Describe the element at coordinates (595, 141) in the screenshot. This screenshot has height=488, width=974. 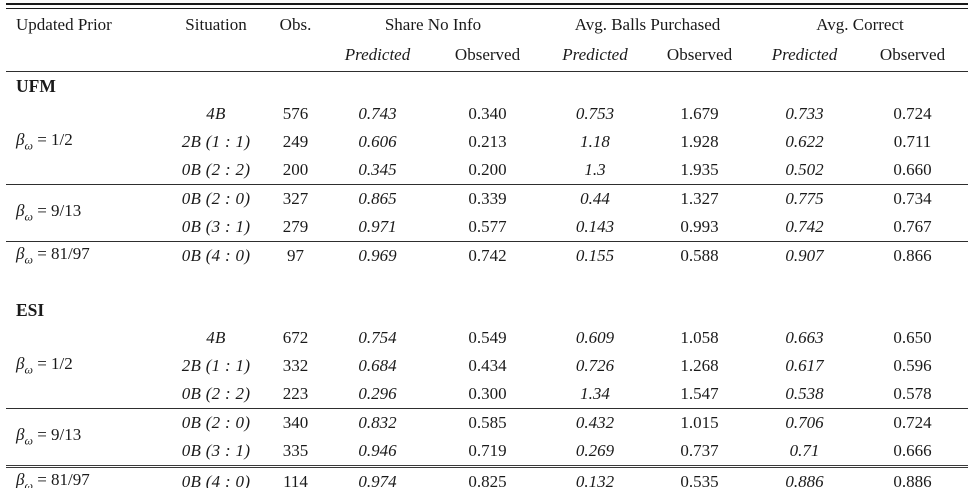
I see `cell-balls-predicted: 1.18` at that location.